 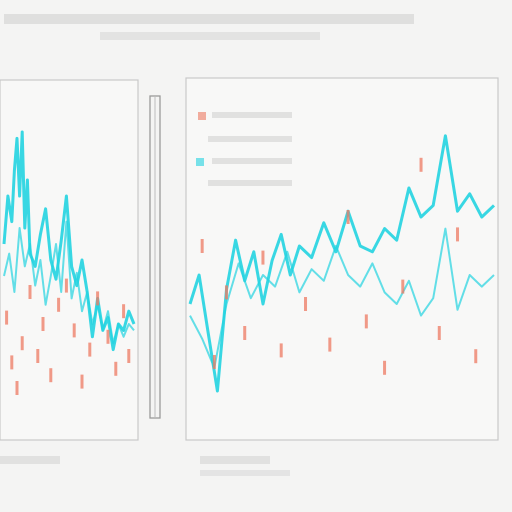 I want to click on header-text-blur, so click(x=209, y=27).